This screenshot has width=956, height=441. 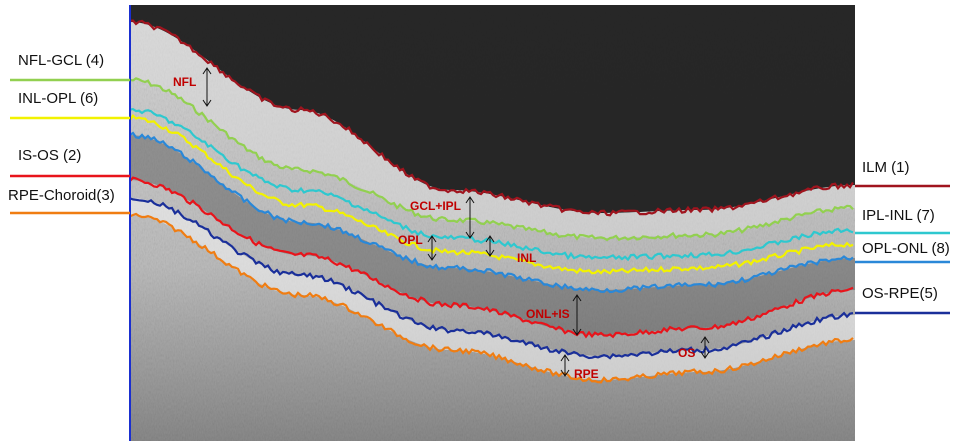 What do you see at coordinates (435, 206) in the screenshot?
I see `layer-label: GCL+IPL` at bounding box center [435, 206].